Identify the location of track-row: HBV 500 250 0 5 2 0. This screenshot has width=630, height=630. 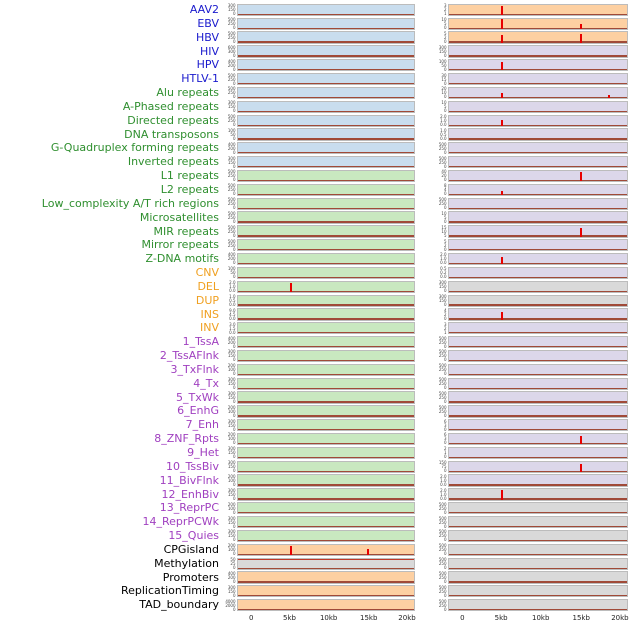
(315, 38).